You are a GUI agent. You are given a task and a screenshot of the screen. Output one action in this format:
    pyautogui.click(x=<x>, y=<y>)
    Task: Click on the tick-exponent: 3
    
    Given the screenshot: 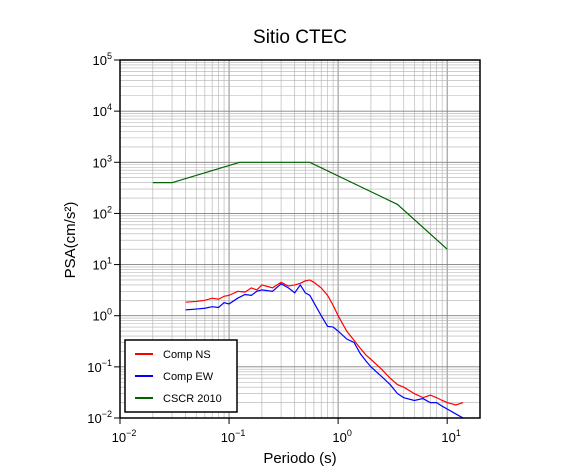 What is the action you would take?
    pyautogui.click(x=109, y=158)
    